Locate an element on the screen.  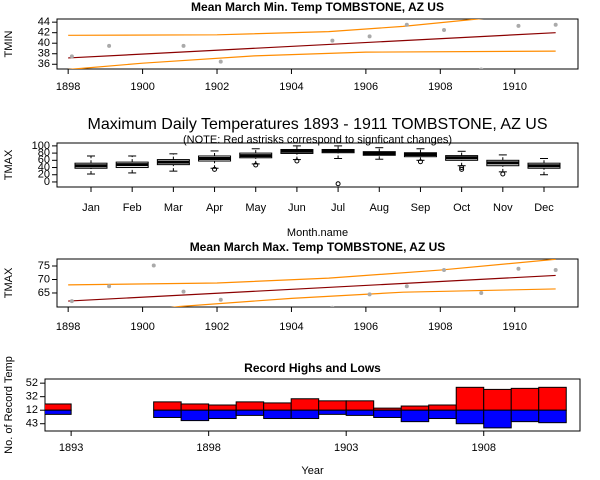
y-tick-label: 100 is located at coordinates (41, 146).